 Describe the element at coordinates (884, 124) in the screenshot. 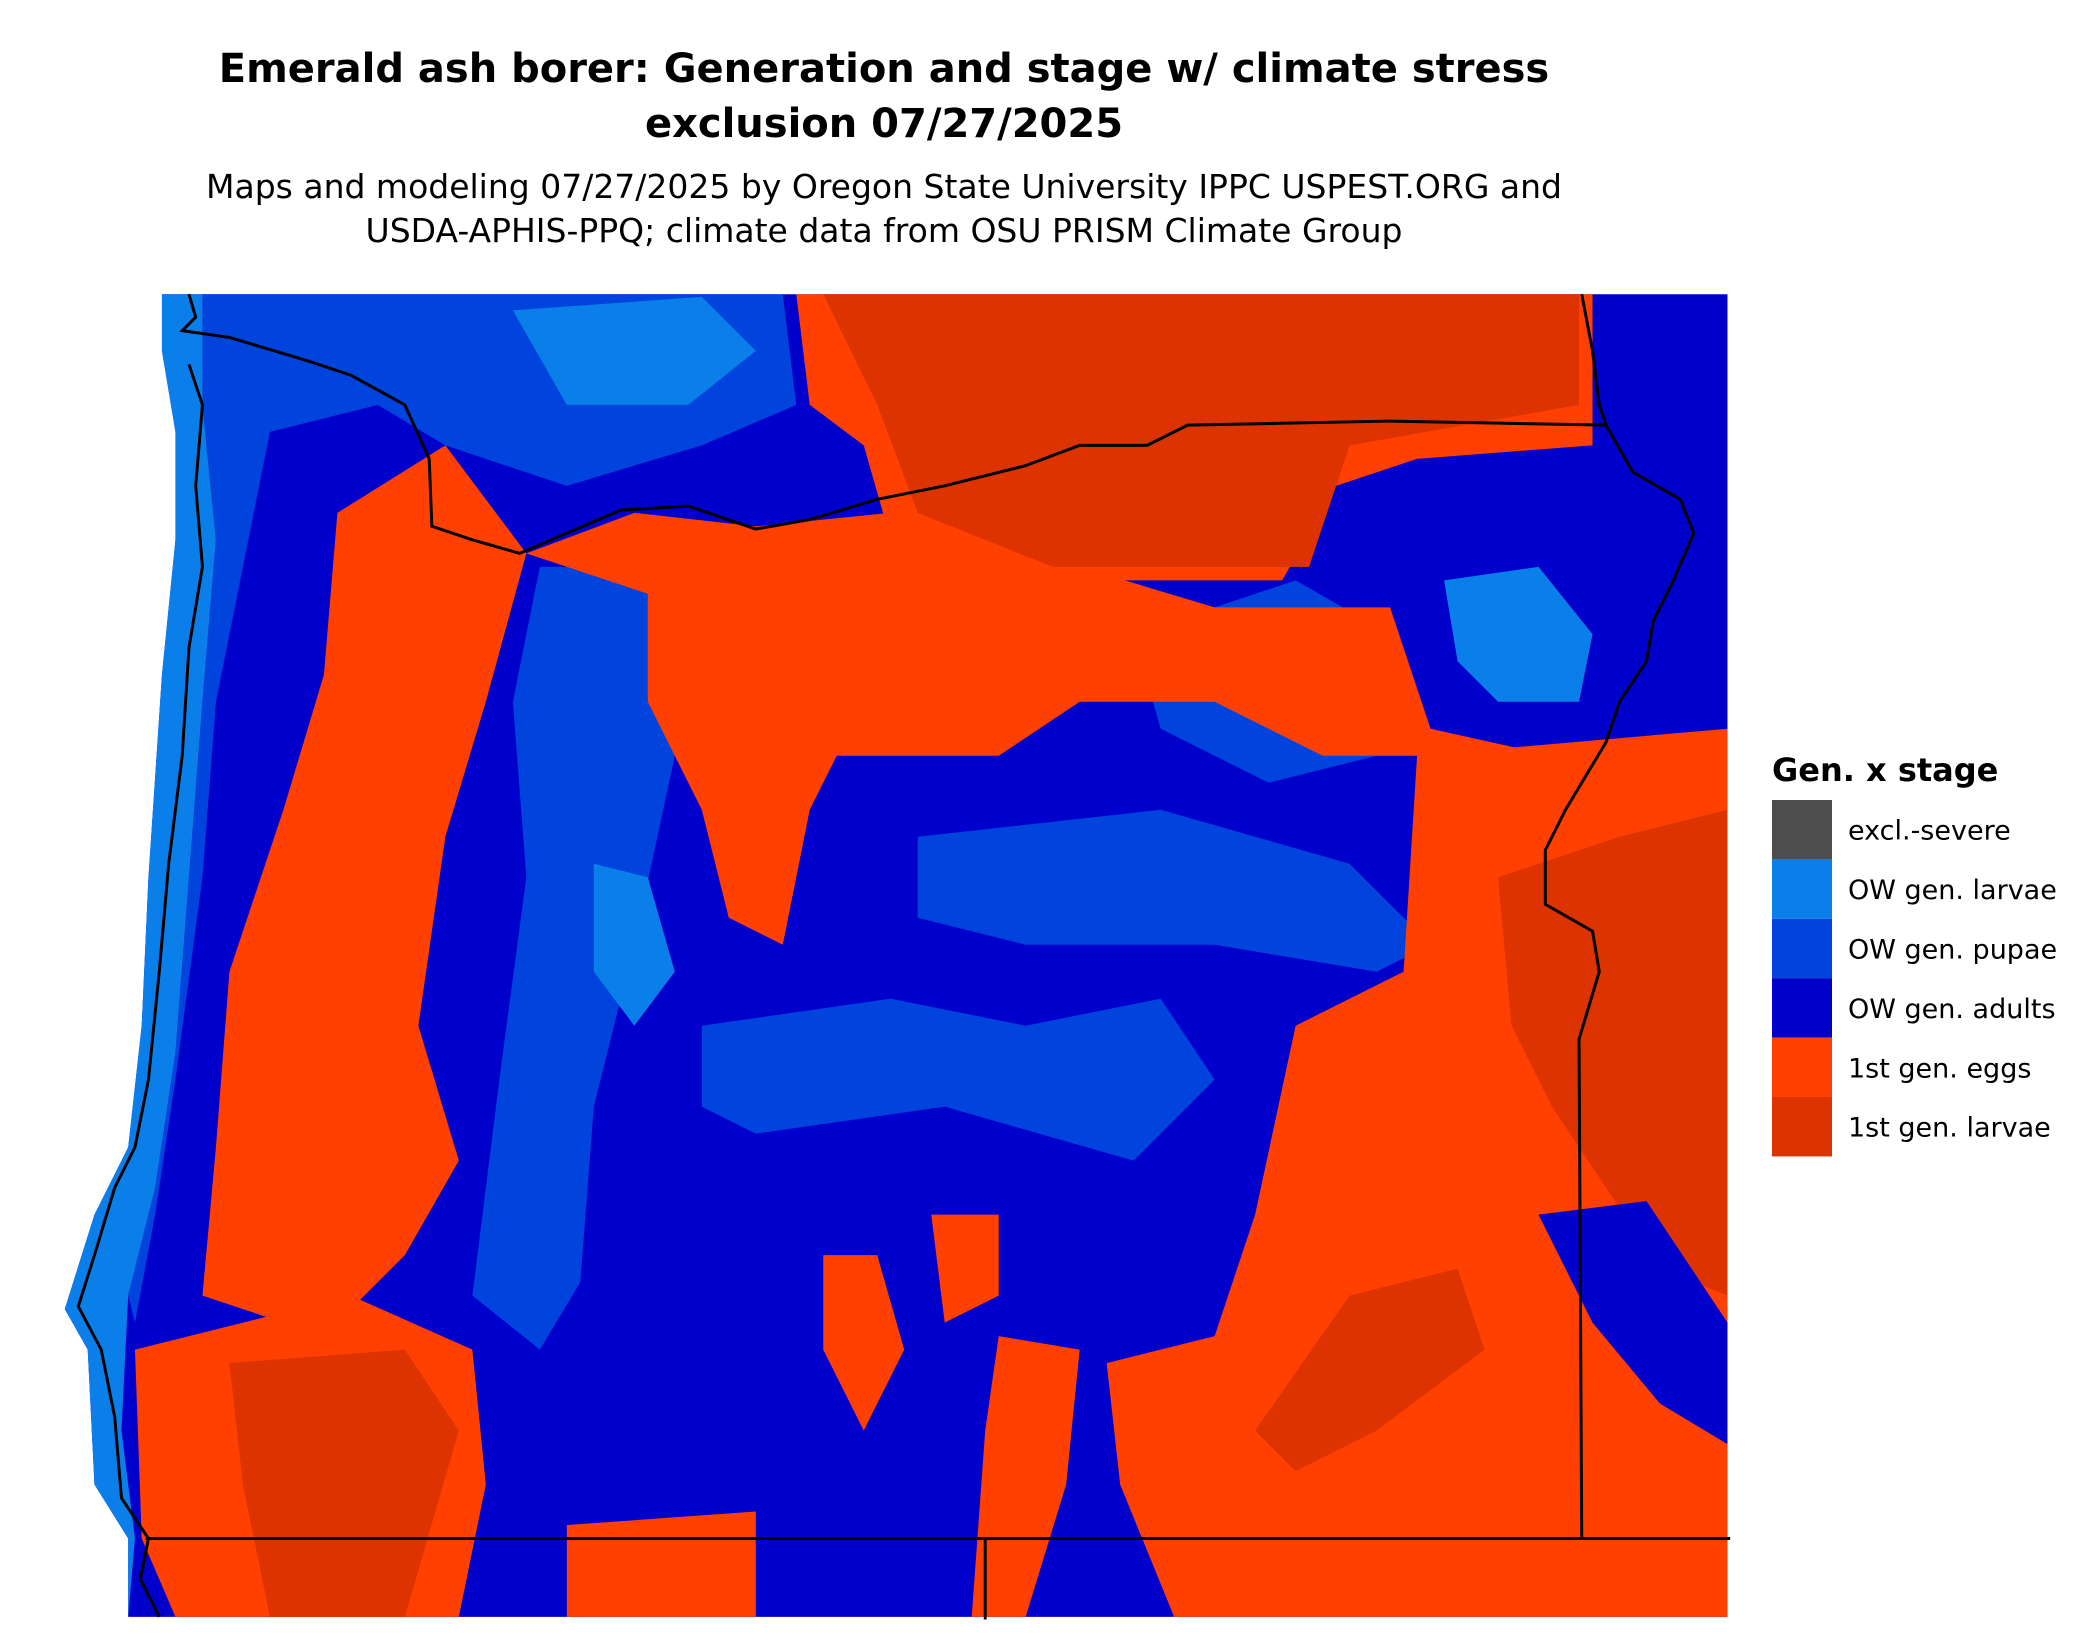

I see `title-line: exclusion 07/27/2025` at that location.